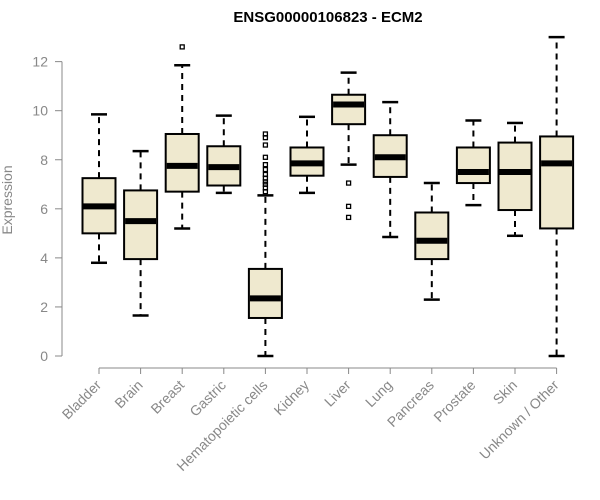 This screenshot has width=600, height=500. Describe the element at coordinates (390, 169) in the screenshot. I see `box-lung` at that location.